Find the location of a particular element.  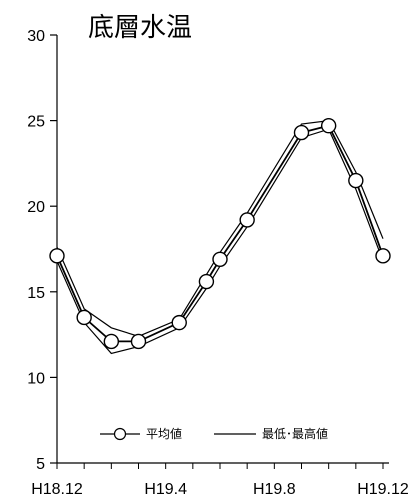

legend-mean-label: 平均値 is located at coordinates (164, 433).